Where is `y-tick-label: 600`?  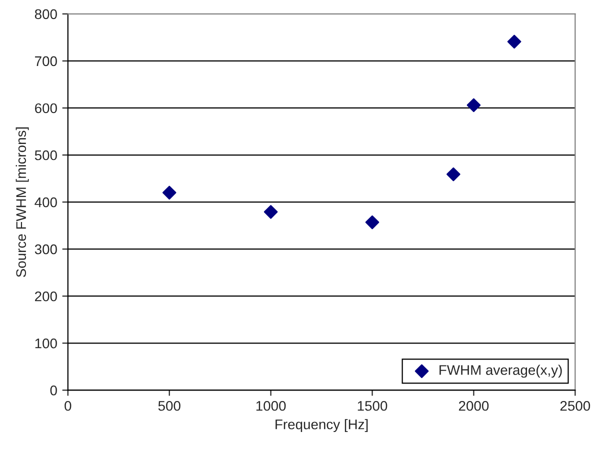 y-tick-label: 600 is located at coordinates (46, 108).